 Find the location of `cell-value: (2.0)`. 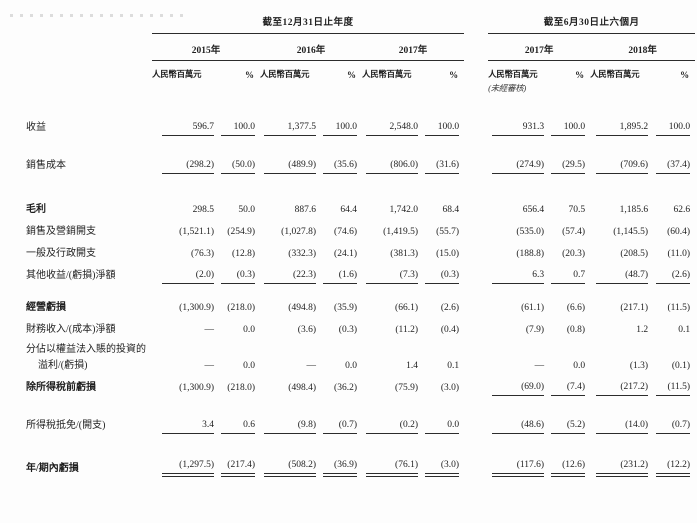

cell-value: (2.0) is located at coordinates (183, 273).